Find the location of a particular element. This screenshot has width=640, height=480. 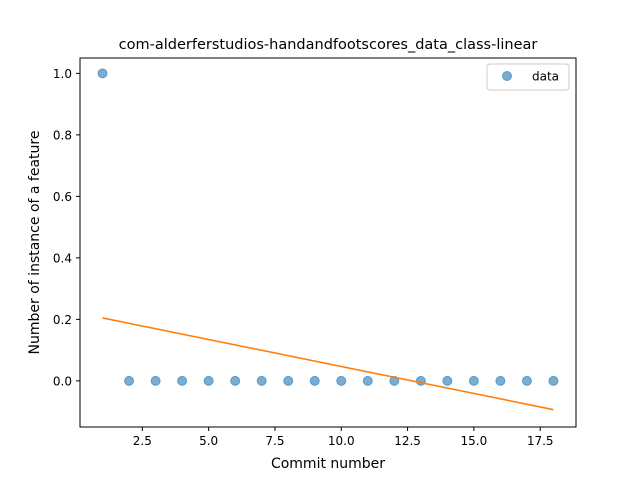

x-tick-label: 12.5 is located at coordinates (407, 441).